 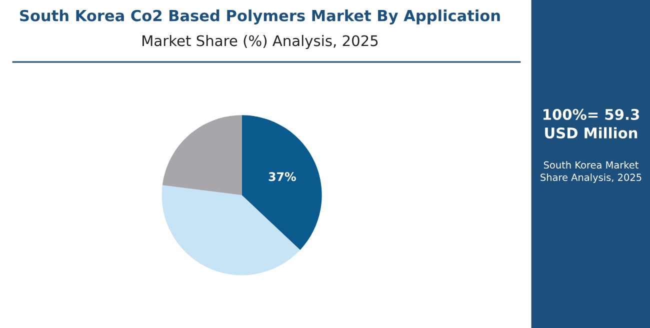 What do you see at coordinates (260, 42) in the screenshot?
I see `chart-subtitle: Market Share (%) Analysis, 2025` at bounding box center [260, 42].